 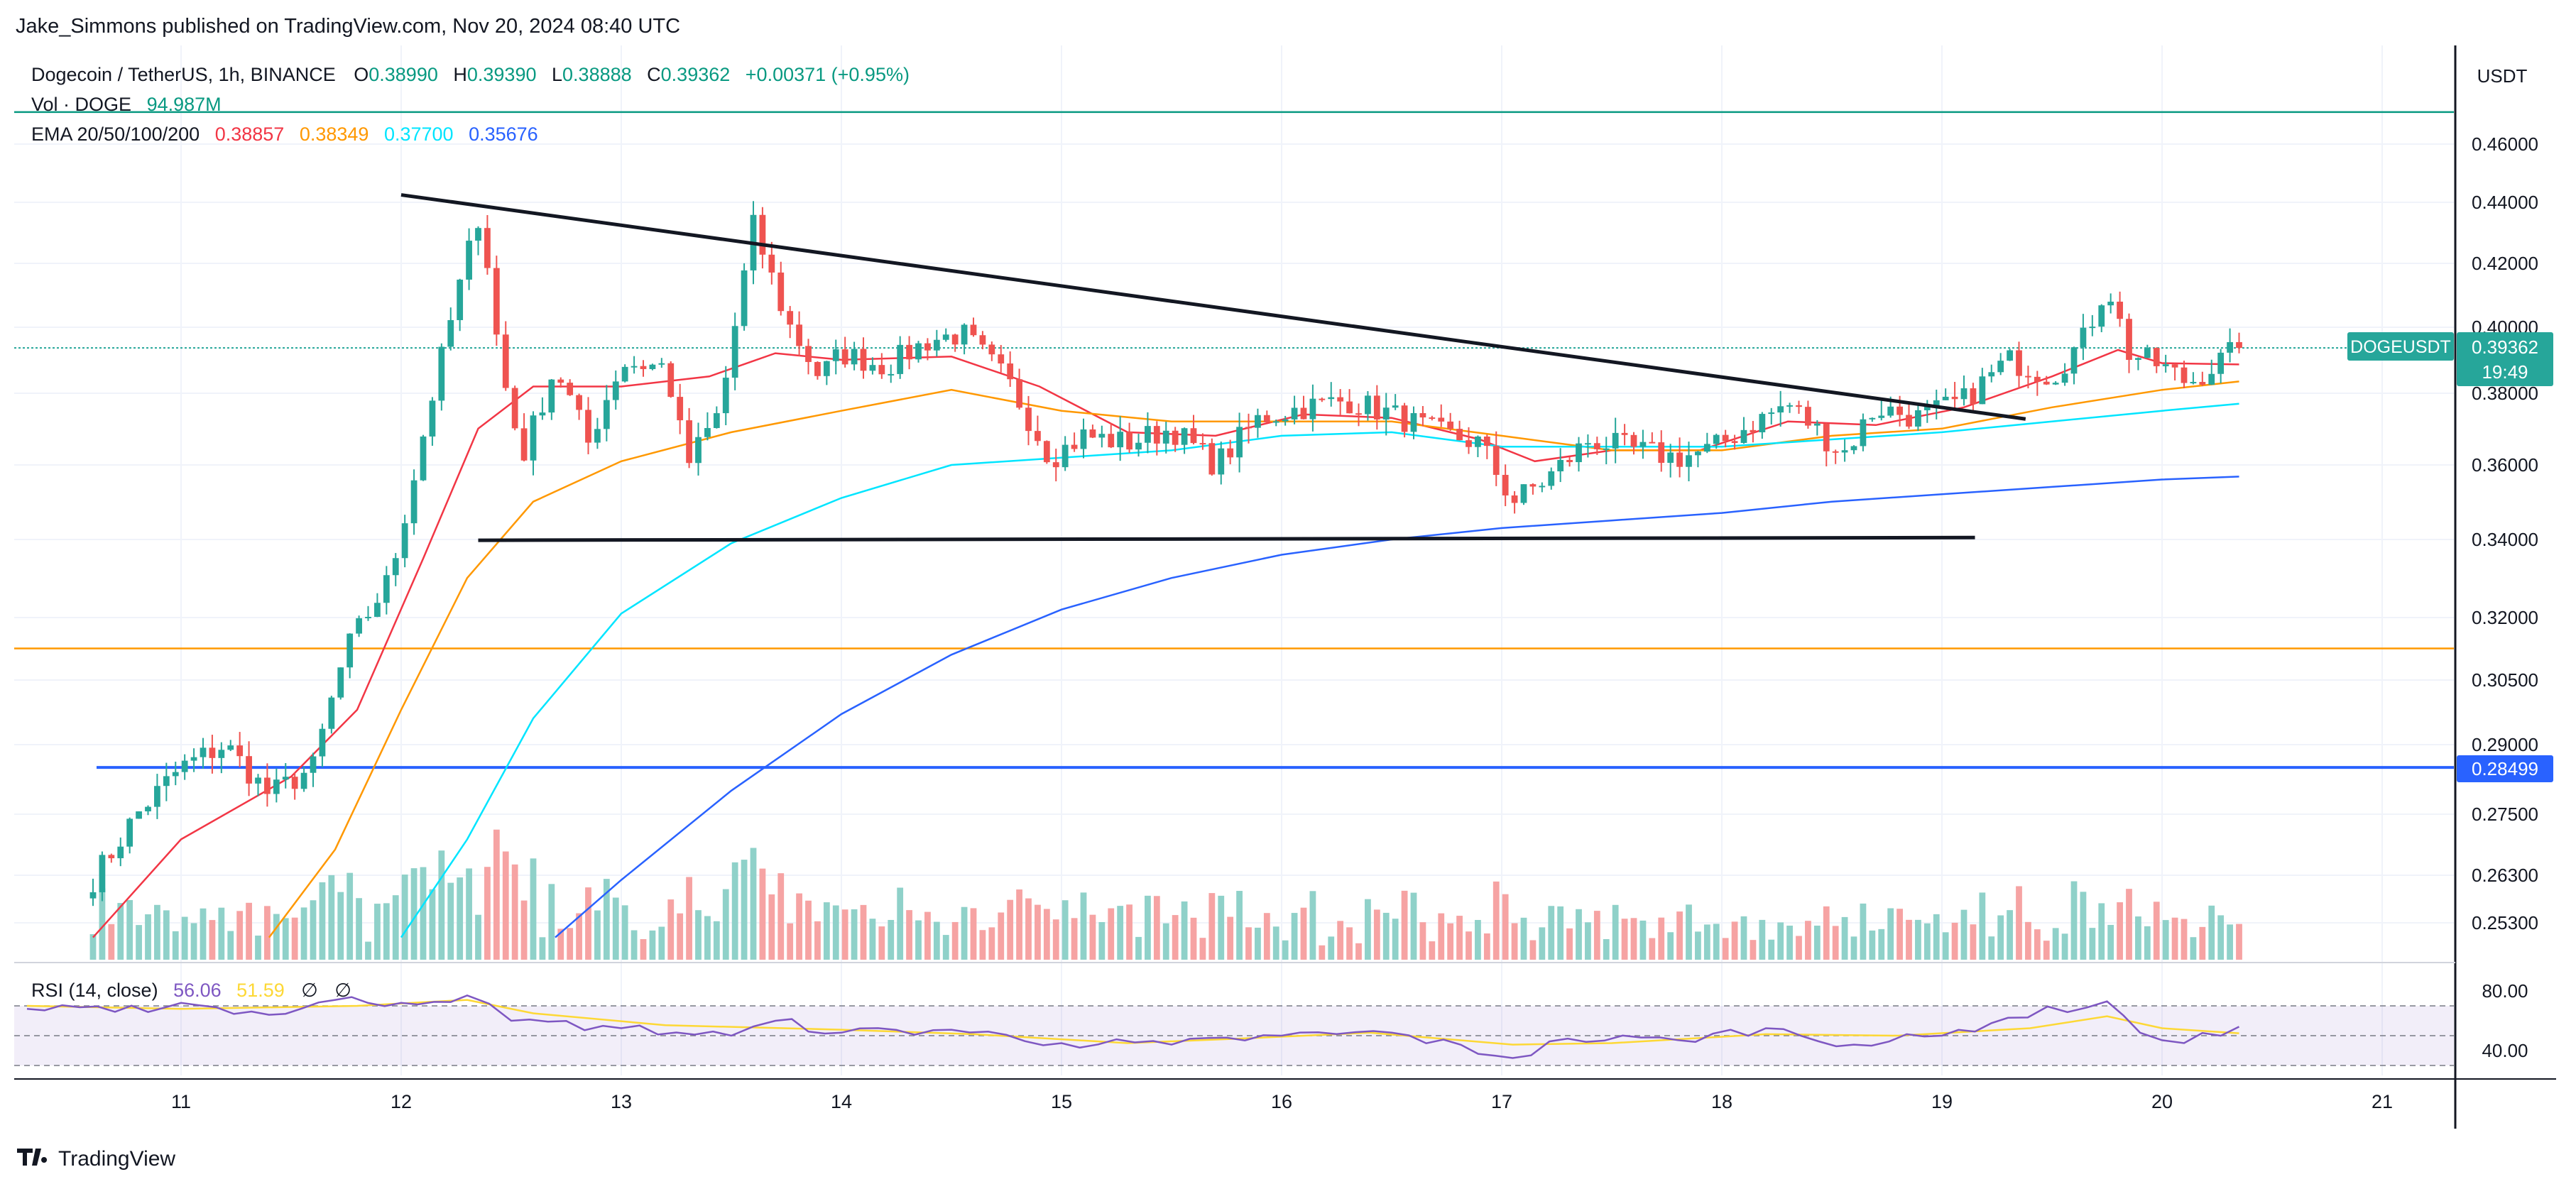 What do you see at coordinates (419, 134) in the screenshot?
I see `legend-ema100: 0.37700` at bounding box center [419, 134].